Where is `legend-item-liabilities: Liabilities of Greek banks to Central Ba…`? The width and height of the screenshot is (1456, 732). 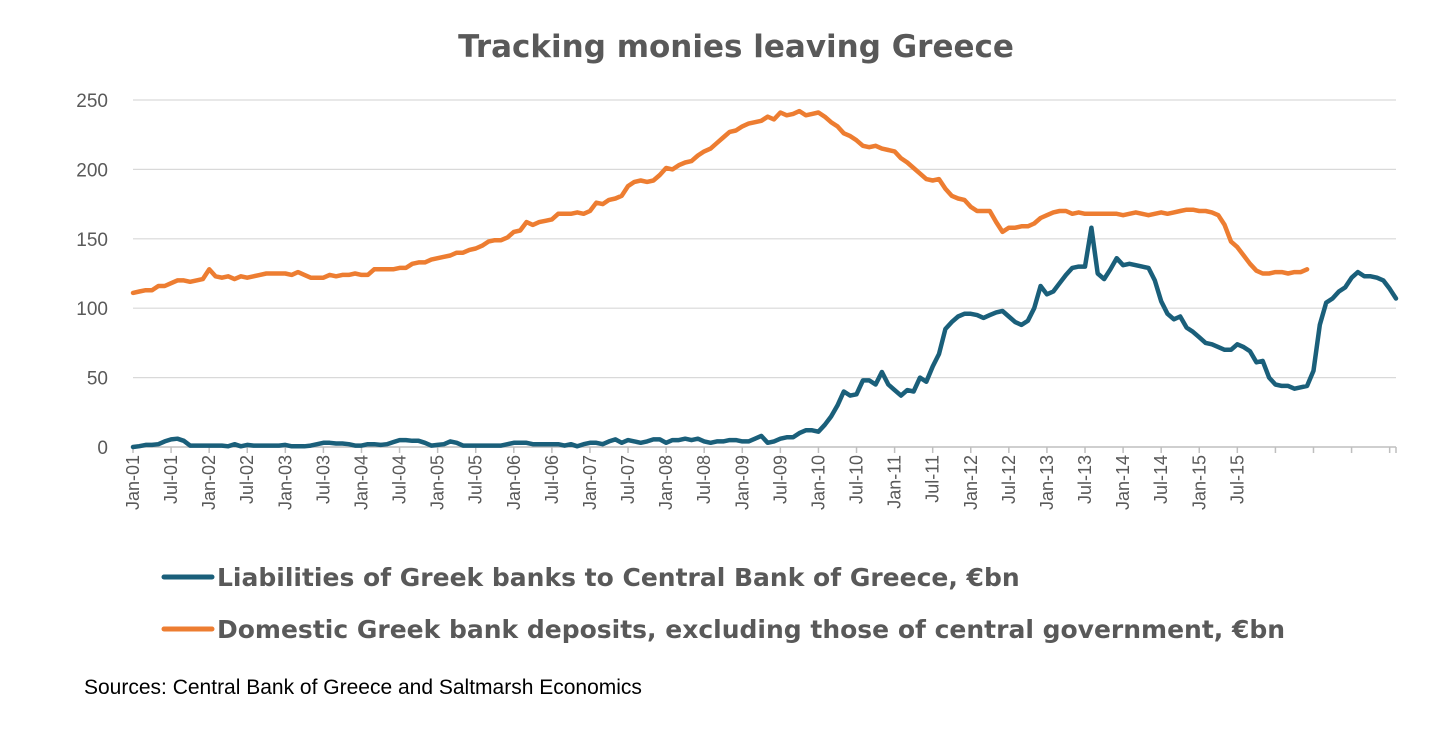 legend-item-liabilities: Liabilities of Greek banks to Central Ba… is located at coordinates (590, 577).